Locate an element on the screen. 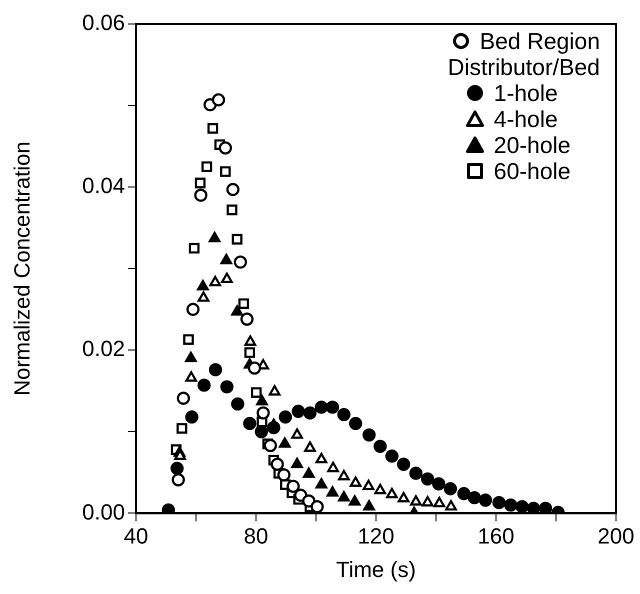  x-axis-title: Time (s) is located at coordinates (376, 569).